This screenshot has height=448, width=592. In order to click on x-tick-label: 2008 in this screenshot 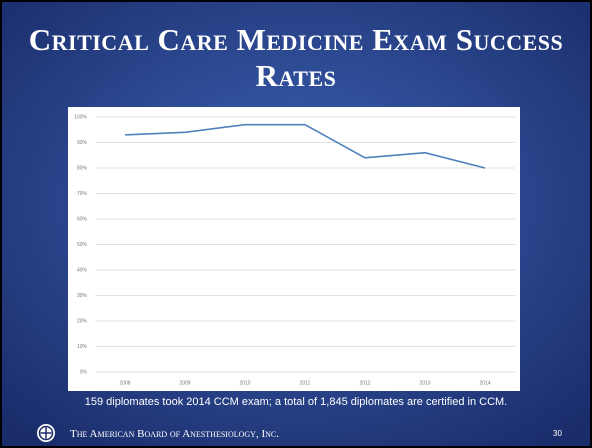, I will do `click(124, 383)`.